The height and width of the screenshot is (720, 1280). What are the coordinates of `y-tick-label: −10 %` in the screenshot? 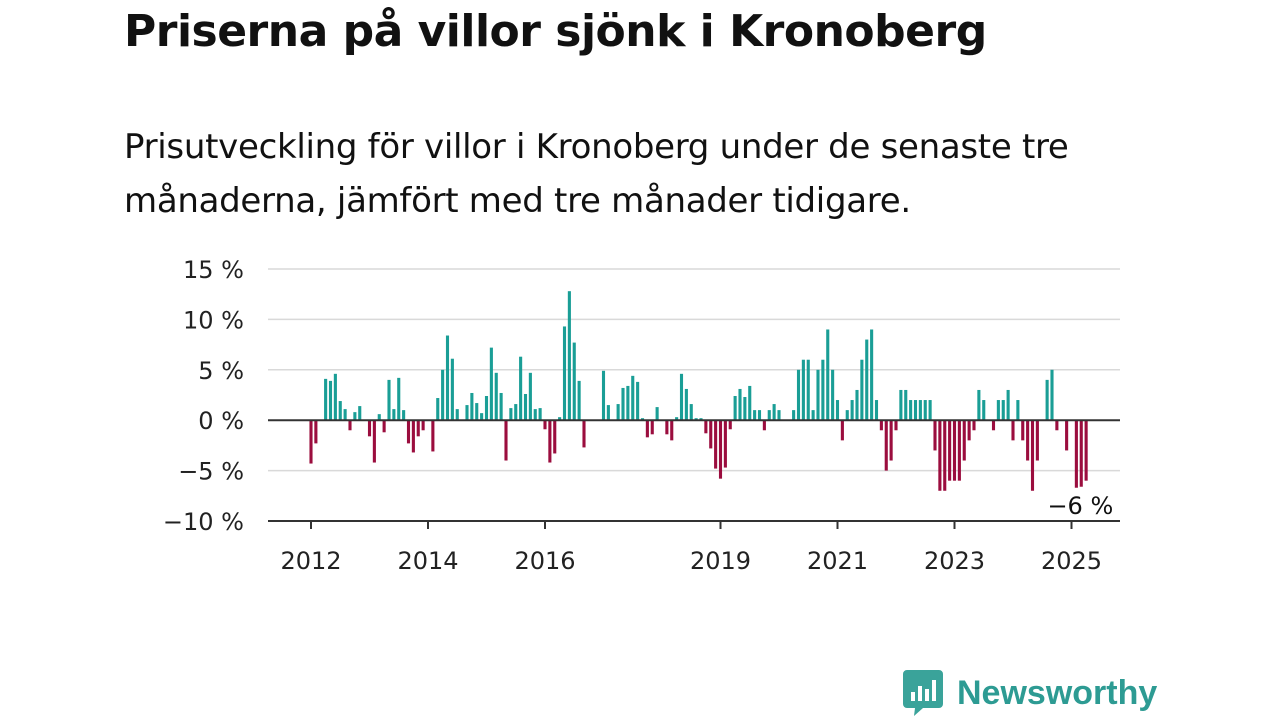 It's located at (203, 522).